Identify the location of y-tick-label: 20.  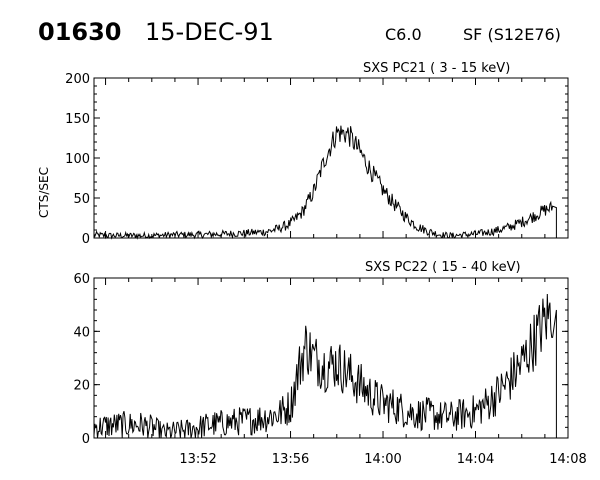
(81, 386).